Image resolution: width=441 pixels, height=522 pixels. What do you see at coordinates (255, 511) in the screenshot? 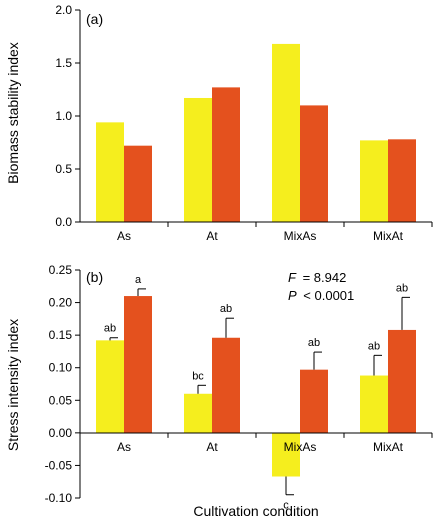
I see `x-axis-title: Cultivation condition` at bounding box center [255, 511].